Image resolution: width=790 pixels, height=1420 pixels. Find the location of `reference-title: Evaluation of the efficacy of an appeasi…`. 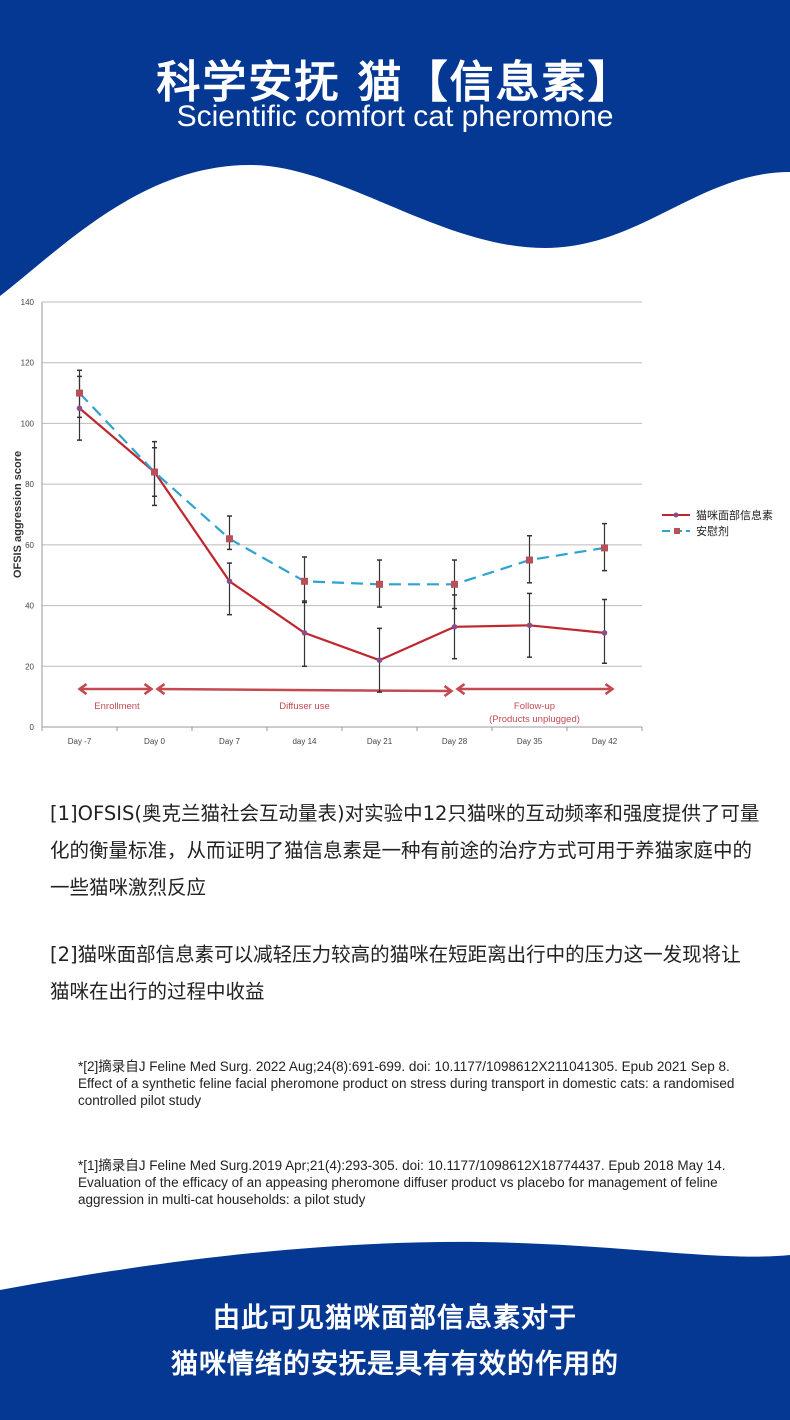

reference-title: Evaluation of the efficacy of an appeasi… is located at coordinates (398, 1191).